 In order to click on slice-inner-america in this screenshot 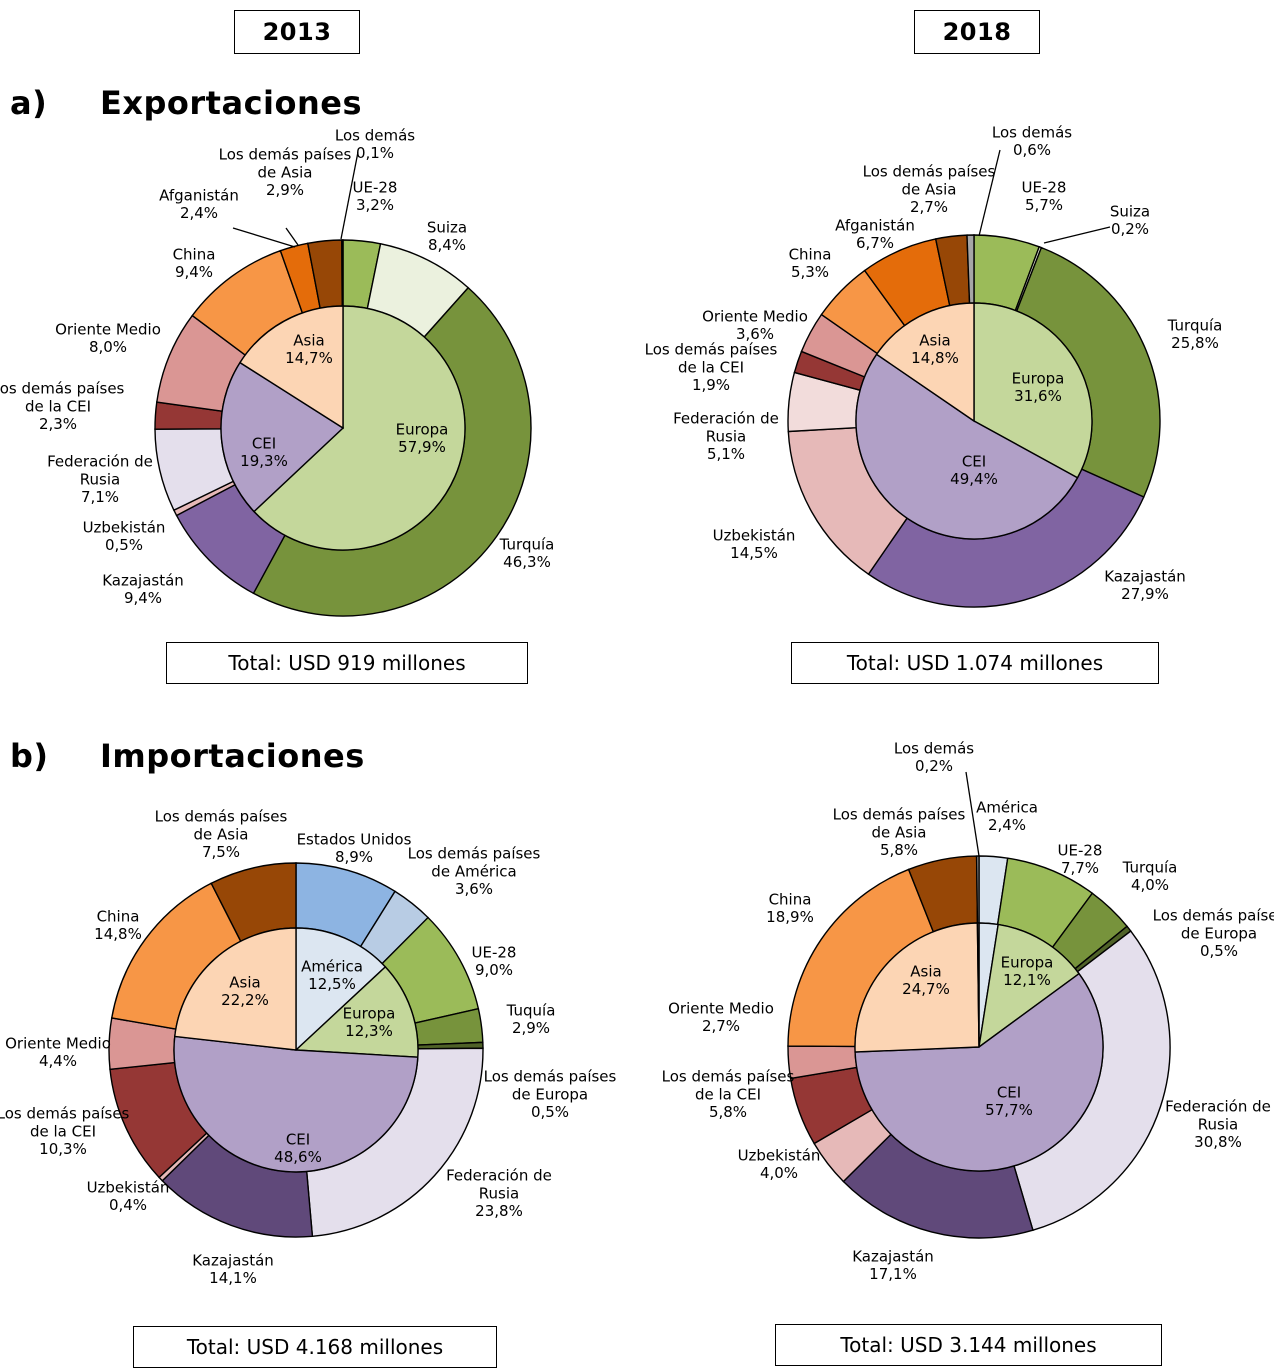, I will do `click(341, 989)`.